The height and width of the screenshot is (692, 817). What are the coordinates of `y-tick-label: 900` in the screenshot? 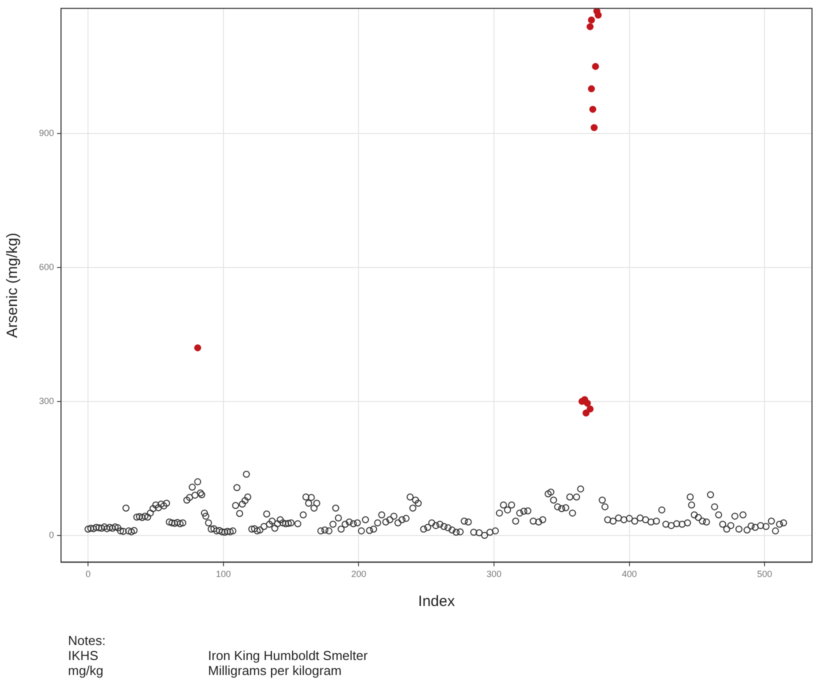 It's located at (46, 133).